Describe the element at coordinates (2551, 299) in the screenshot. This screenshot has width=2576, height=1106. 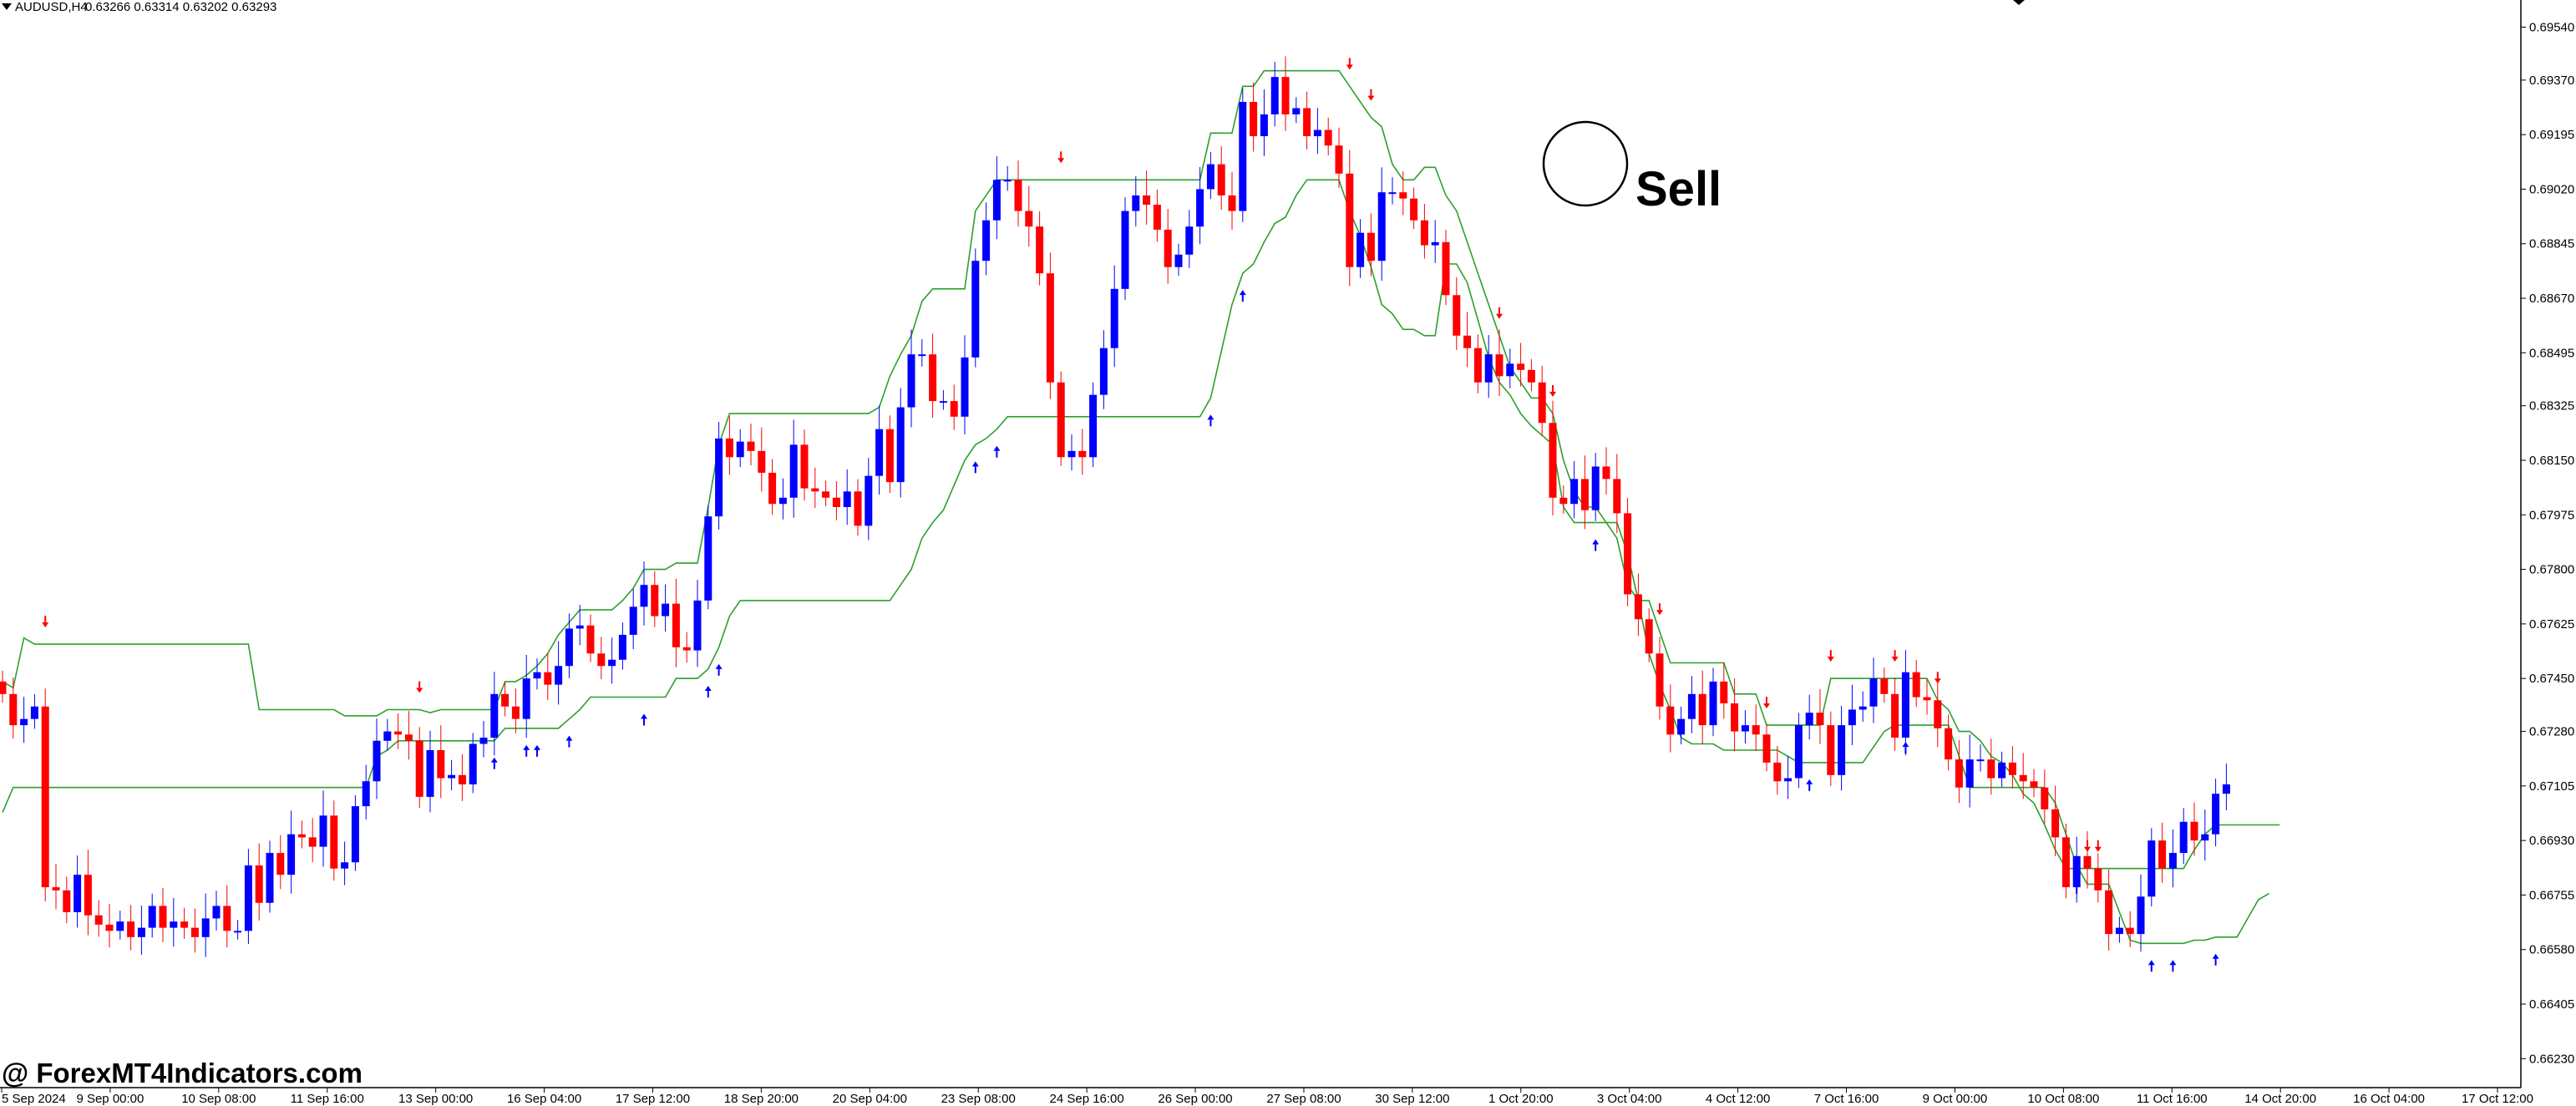
I see `price-tick-label: 0.68670` at that location.